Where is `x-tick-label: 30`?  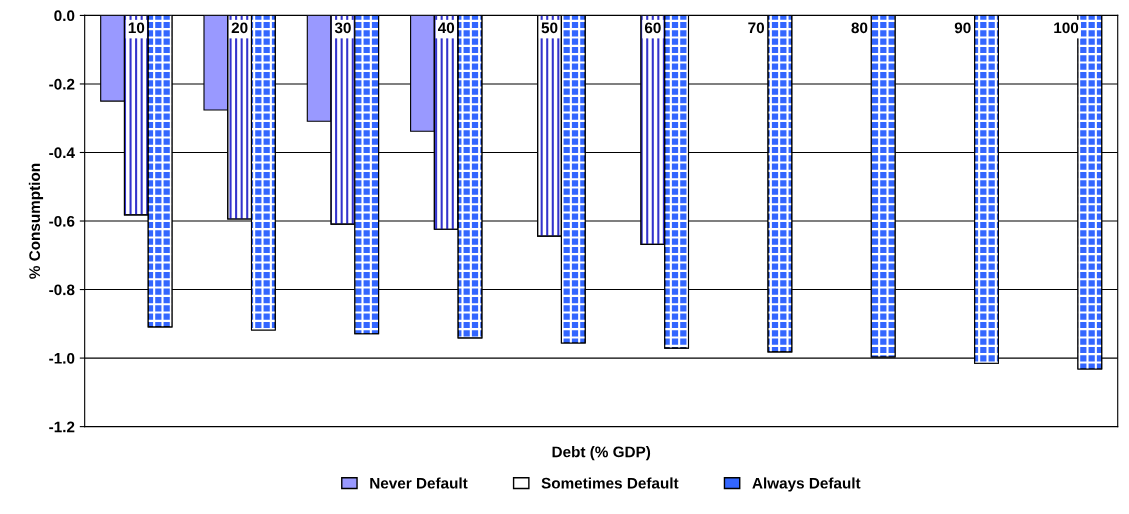
x-tick-label: 30 is located at coordinates (342, 28).